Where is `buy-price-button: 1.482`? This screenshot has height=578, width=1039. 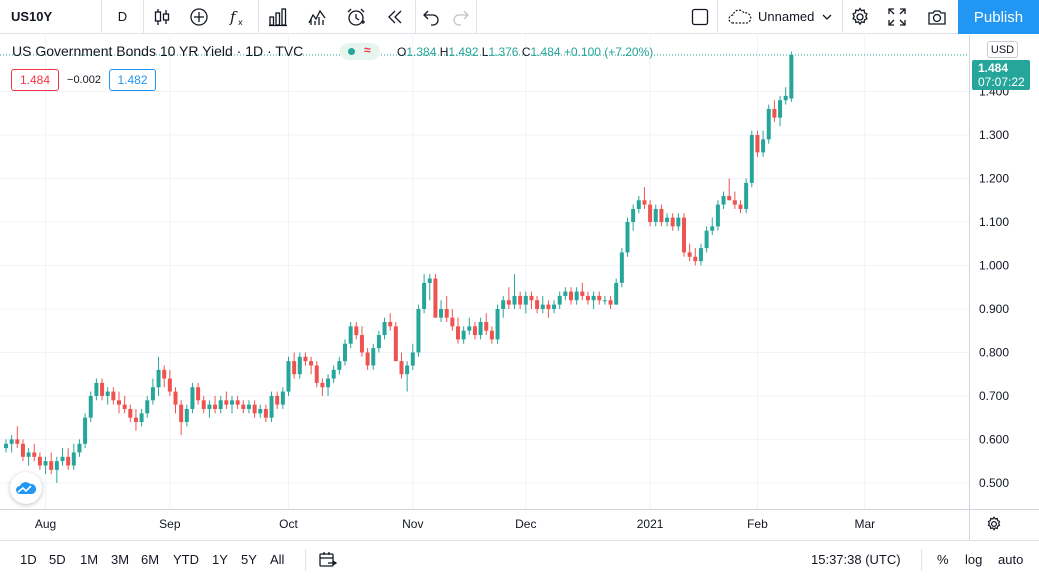 buy-price-button: 1.482 is located at coordinates (132, 80).